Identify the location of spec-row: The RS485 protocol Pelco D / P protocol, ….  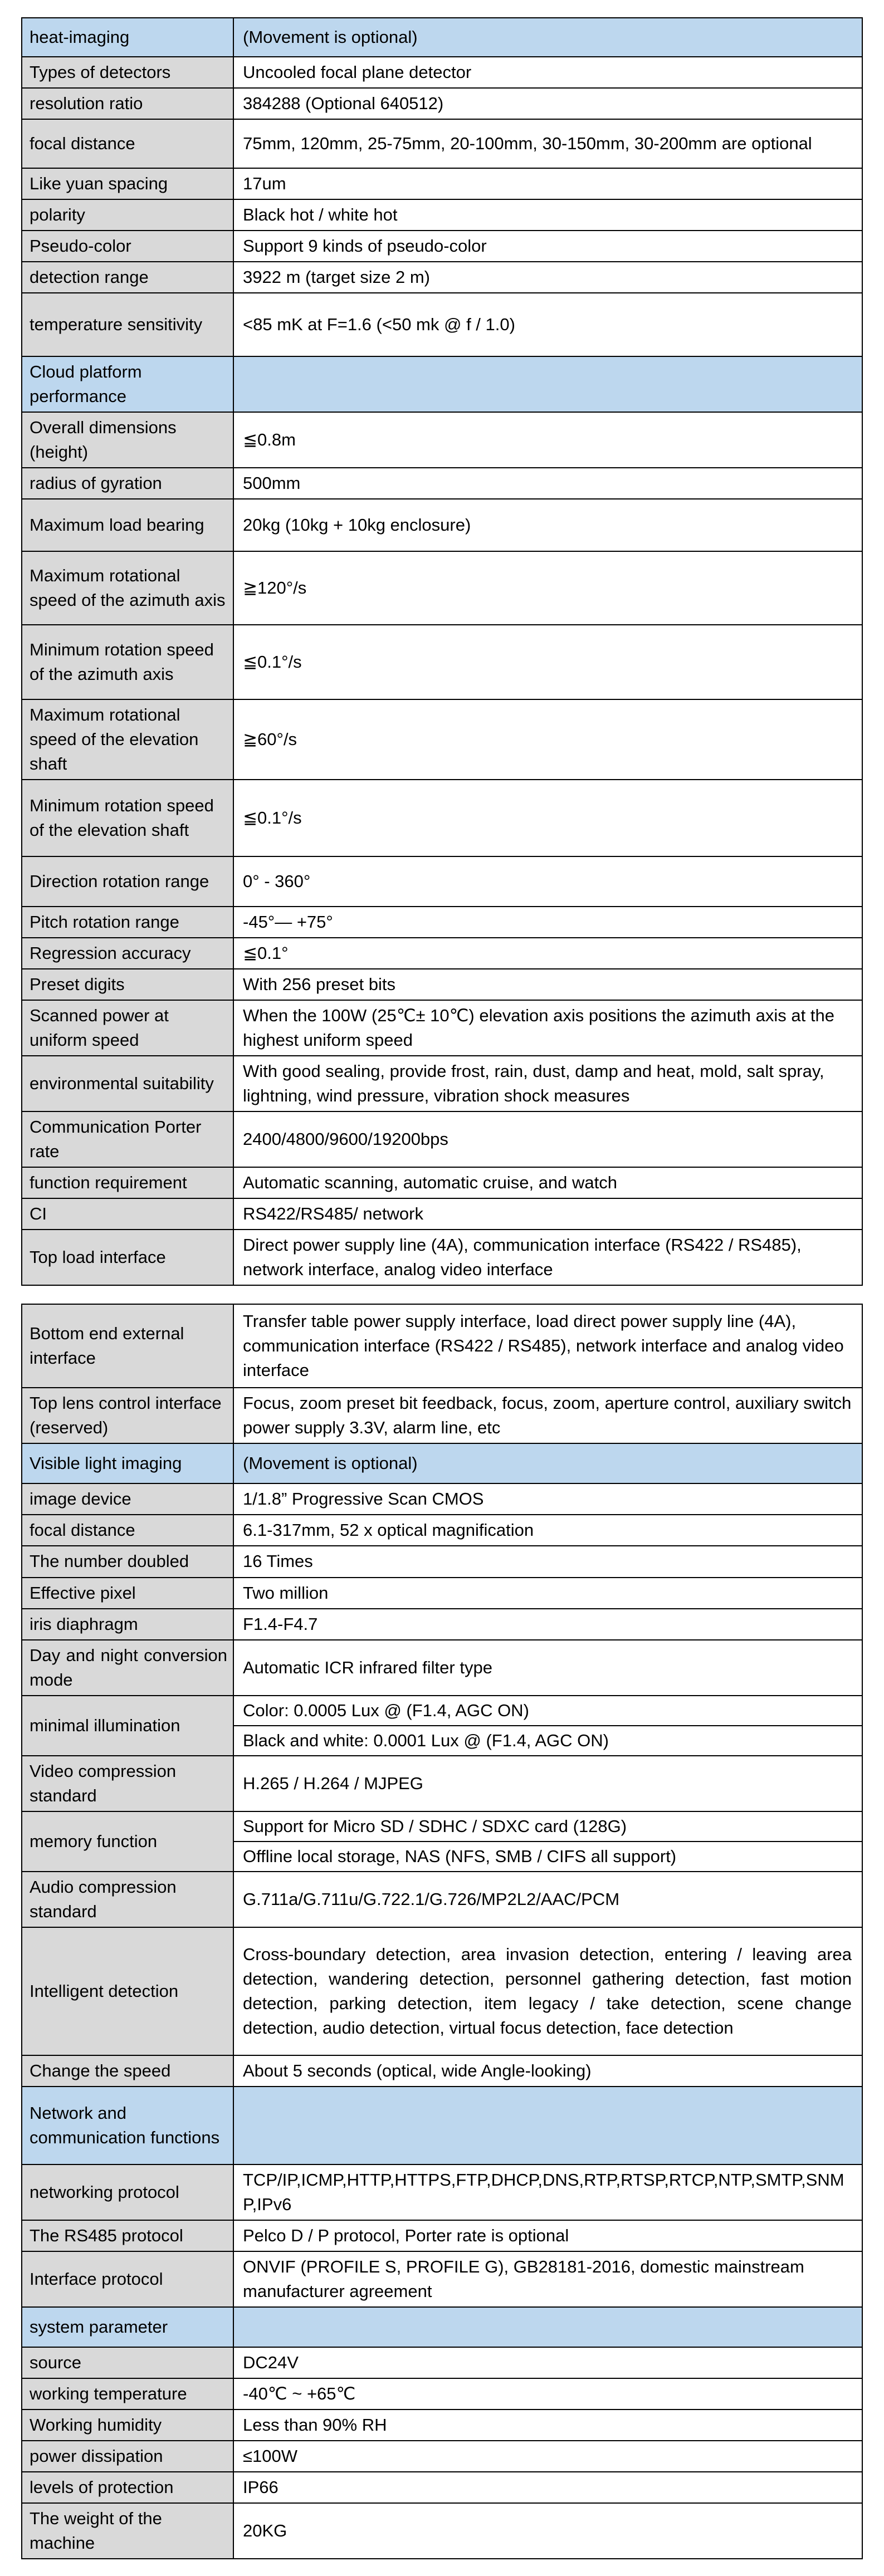
(442, 2235).